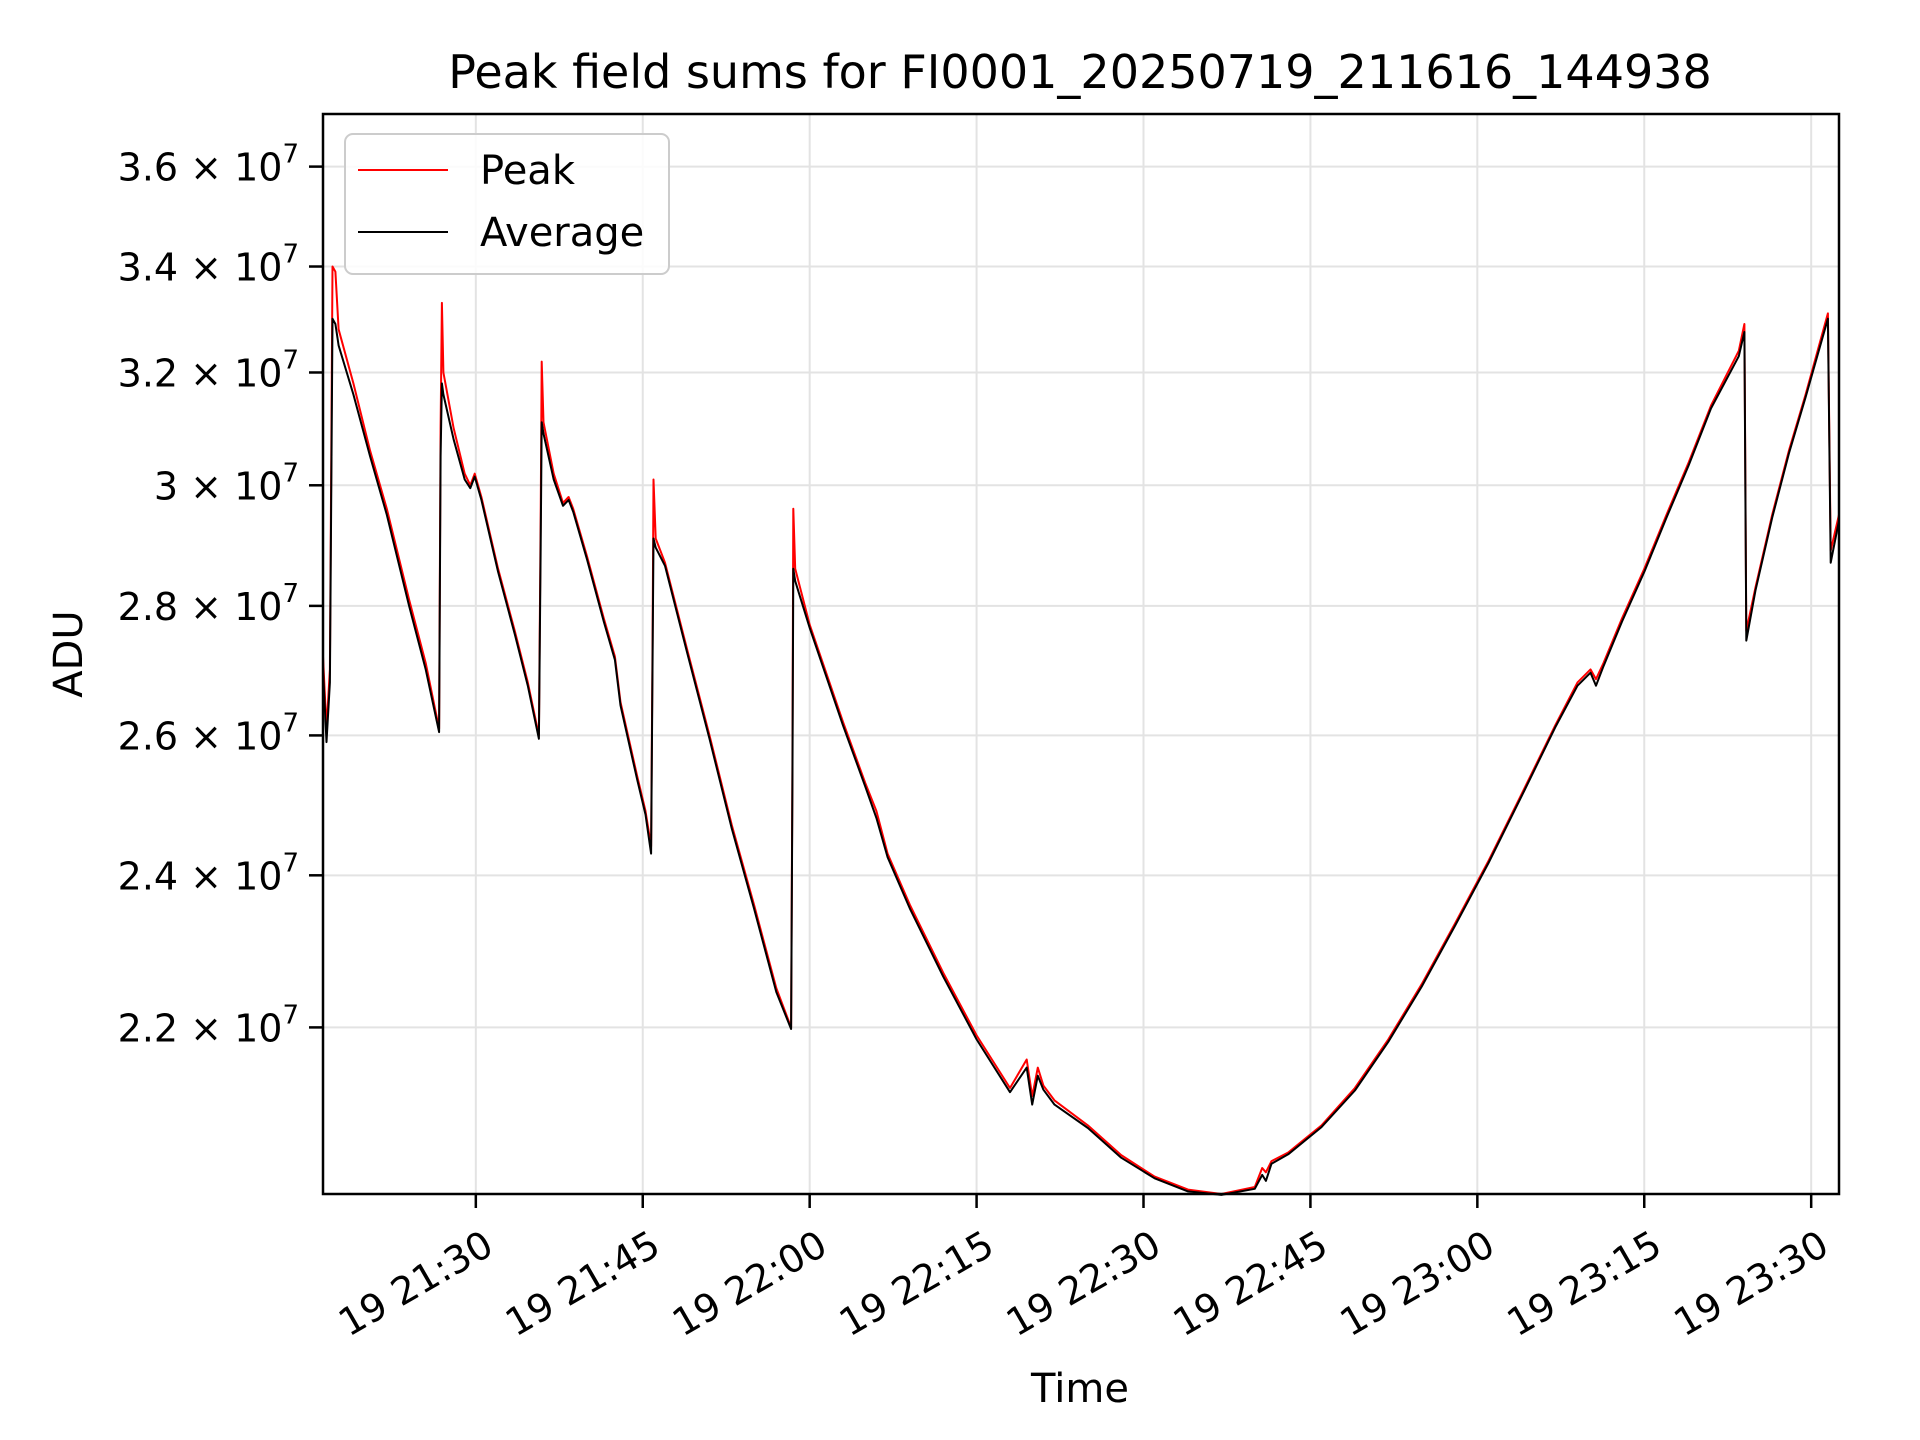 The image size is (1920, 1440). I want to click on legend-label-peak: Peak, so click(528, 171).